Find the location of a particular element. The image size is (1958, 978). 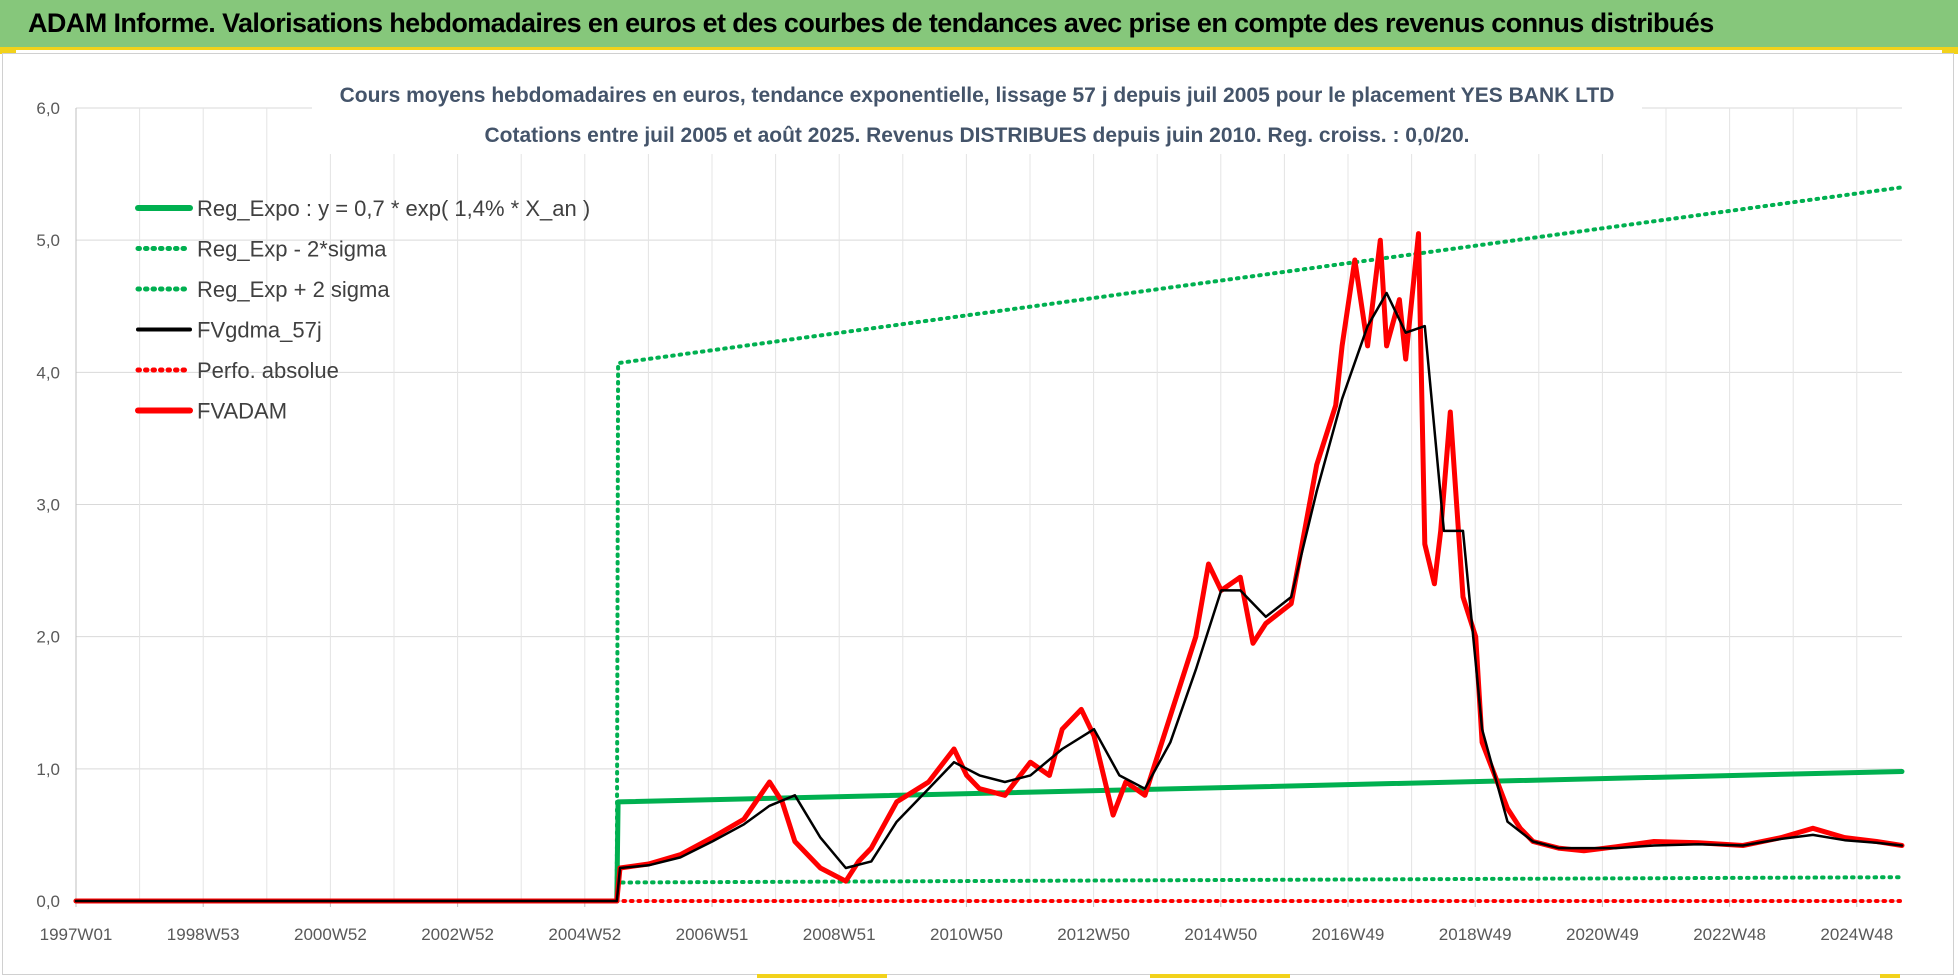

legend-label: FVgdma_57j is located at coordinates (259, 330).